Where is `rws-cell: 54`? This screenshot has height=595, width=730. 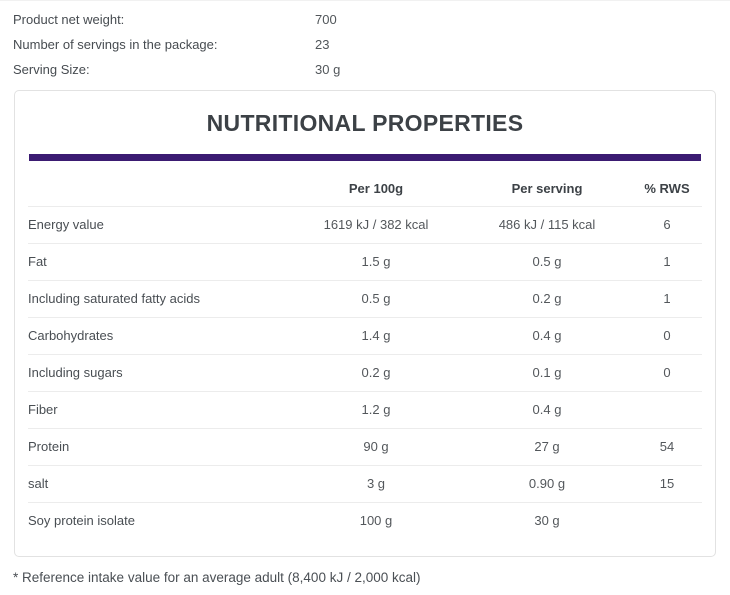 rws-cell: 54 is located at coordinates (667, 447).